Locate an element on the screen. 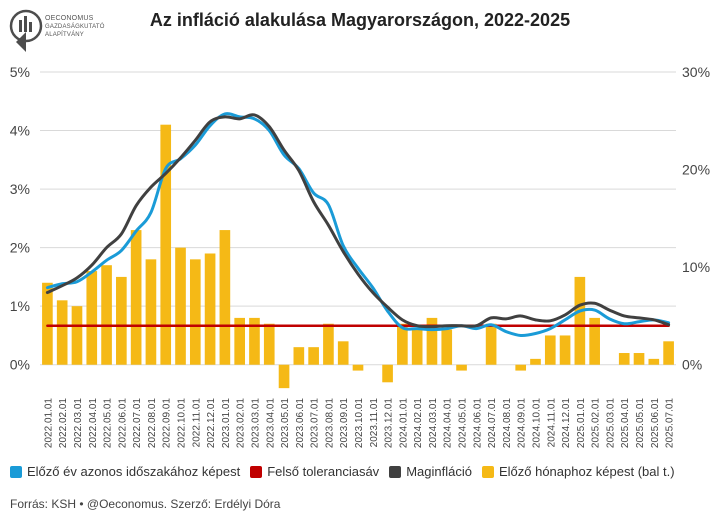 Image resolution: width=720 pixels, height=521 pixels. x-tick-label: 2025.04.01 is located at coordinates (625, 423).